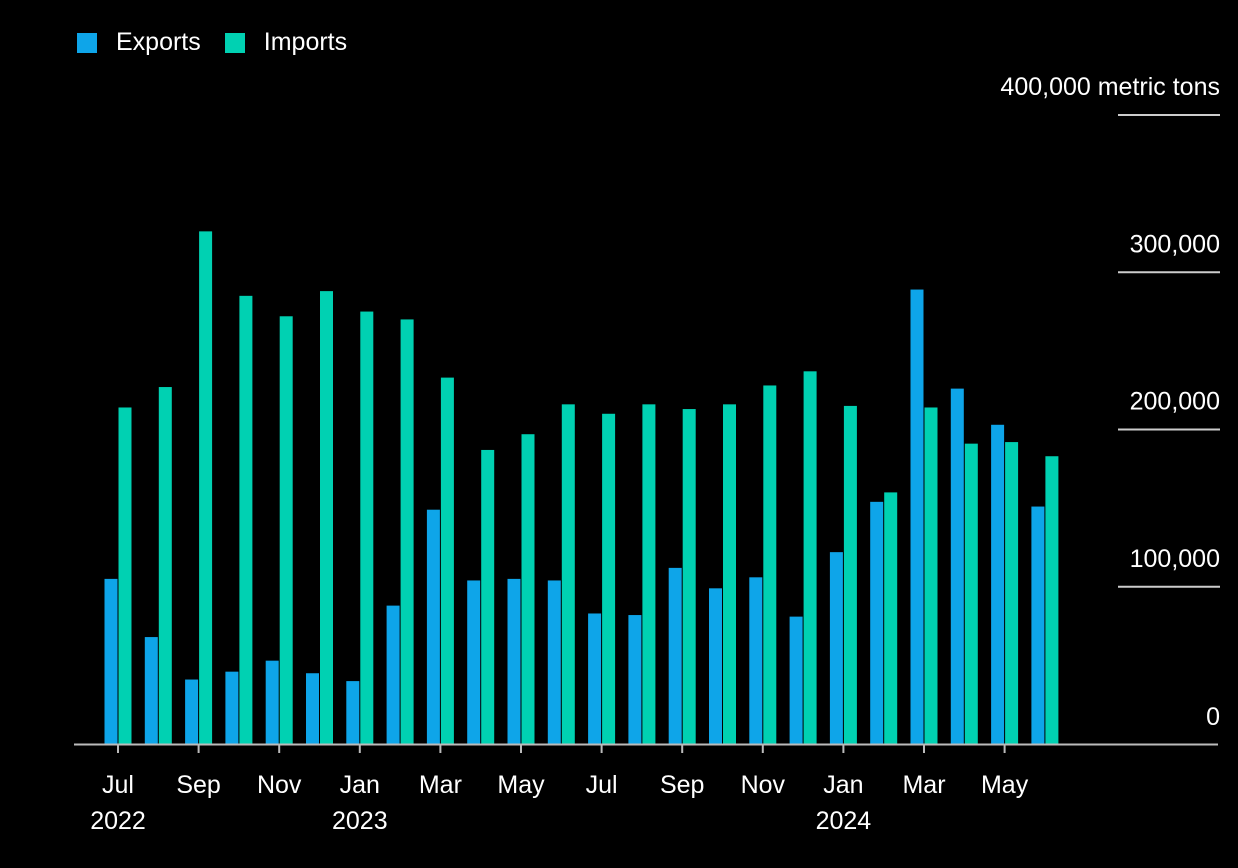 Image resolution: width=1238 pixels, height=868 pixels. Describe the element at coordinates (234, 42) in the screenshot. I see `imports-swatch` at that location.